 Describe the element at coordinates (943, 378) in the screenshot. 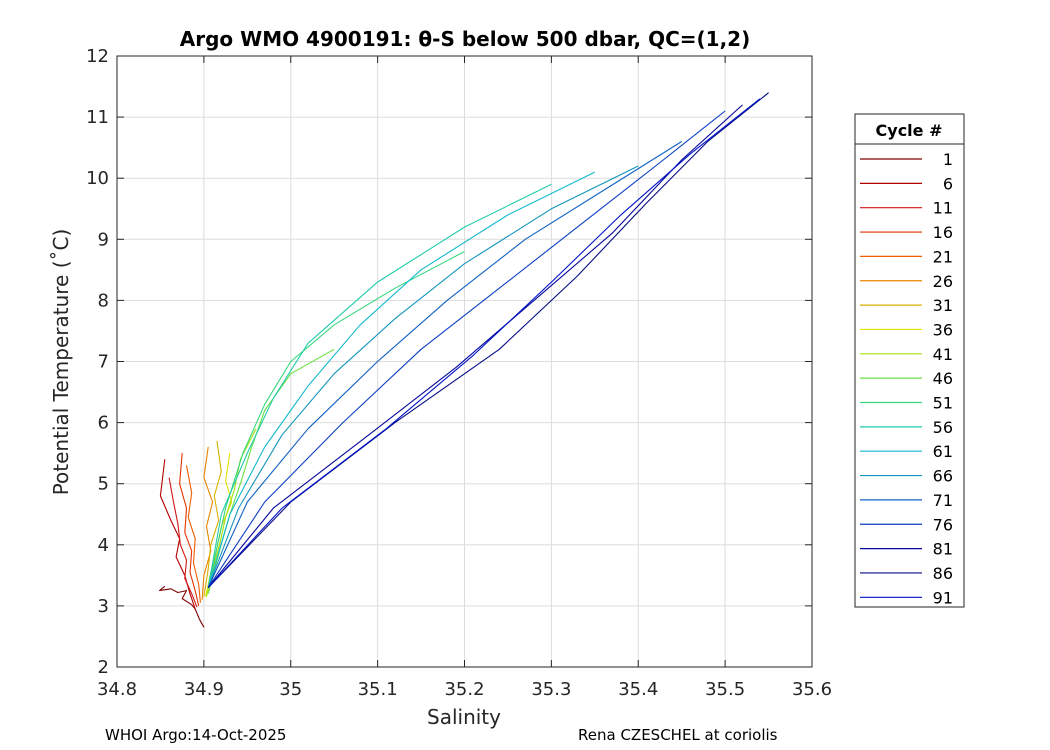

I see `legend-label: 46` at that location.